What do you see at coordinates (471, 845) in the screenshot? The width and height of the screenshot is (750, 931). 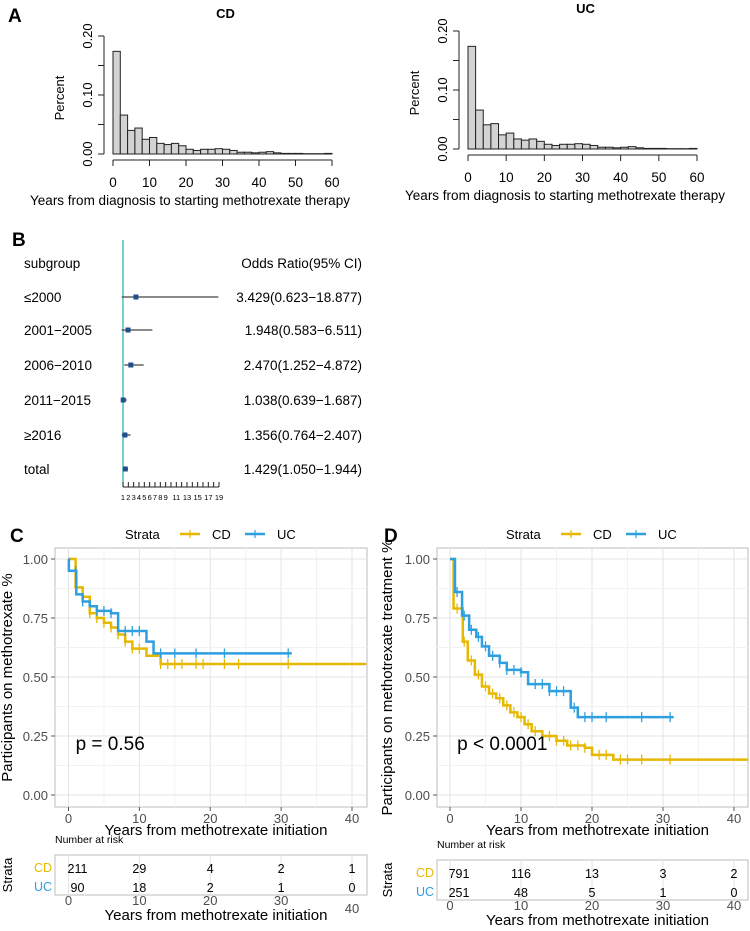 I see `risk-table-title: Number at risk` at bounding box center [471, 845].